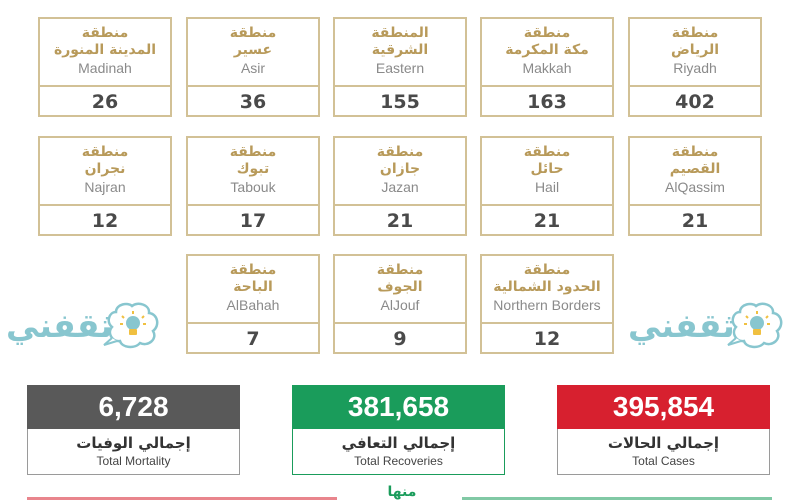  I want to click on region-card-albahah: منطقة الباحة AlBahah 7, so click(253, 304).